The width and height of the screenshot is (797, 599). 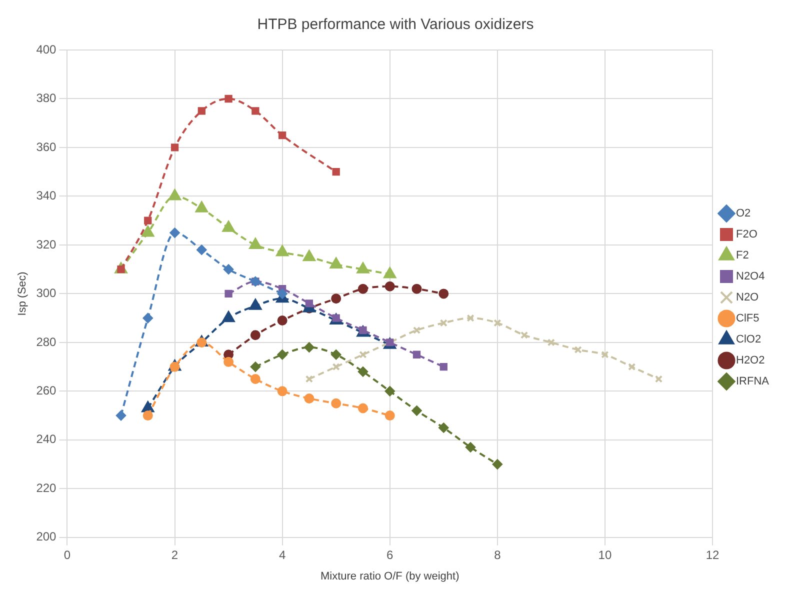 I want to click on legend-label: H2O2, so click(x=750, y=360).